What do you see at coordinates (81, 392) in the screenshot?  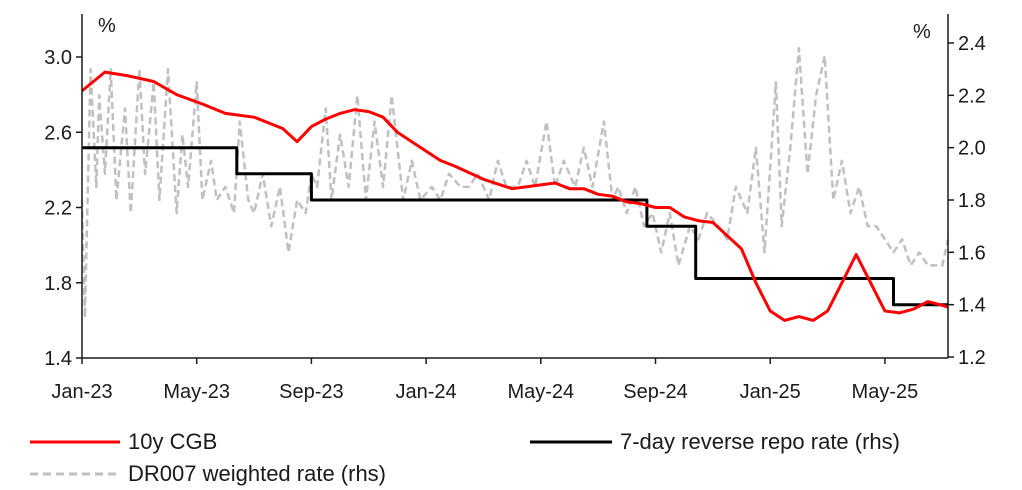 I see `x-tick-label: Jan-23` at bounding box center [81, 392].